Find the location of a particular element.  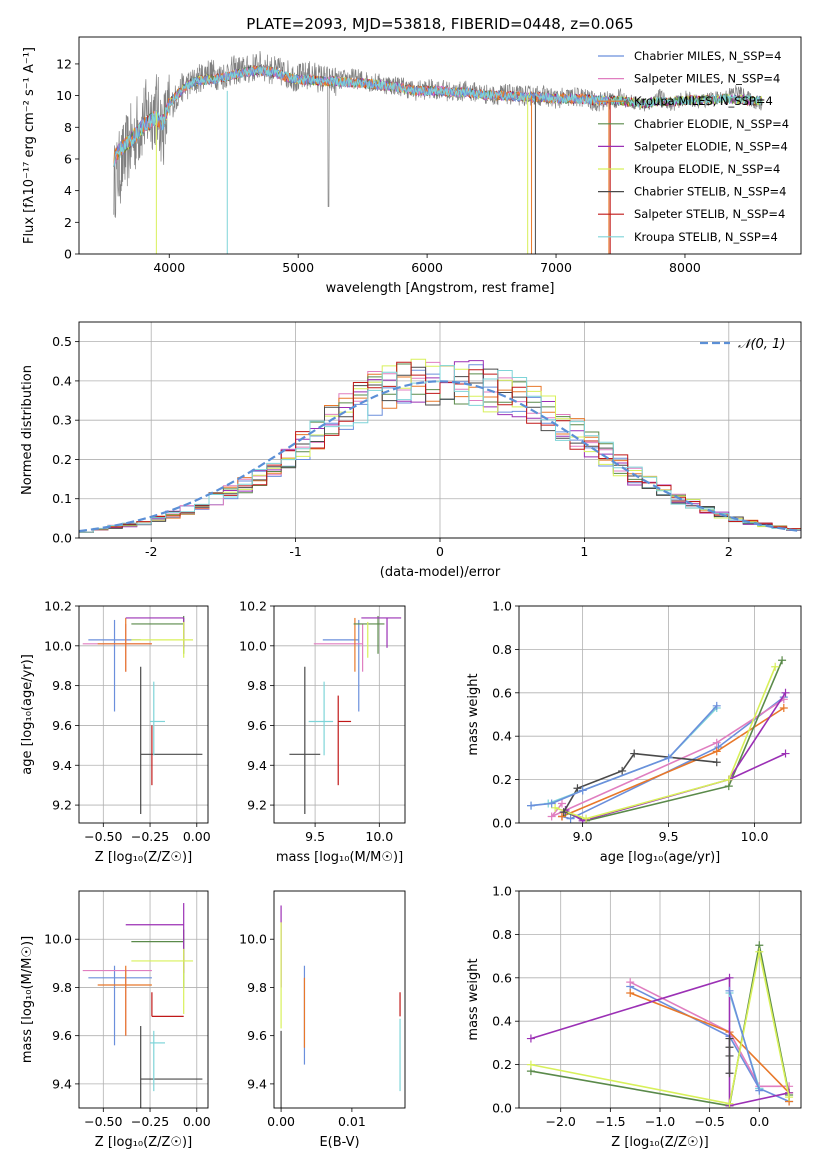

y-tick-label: 12 is located at coordinates (64, 63).